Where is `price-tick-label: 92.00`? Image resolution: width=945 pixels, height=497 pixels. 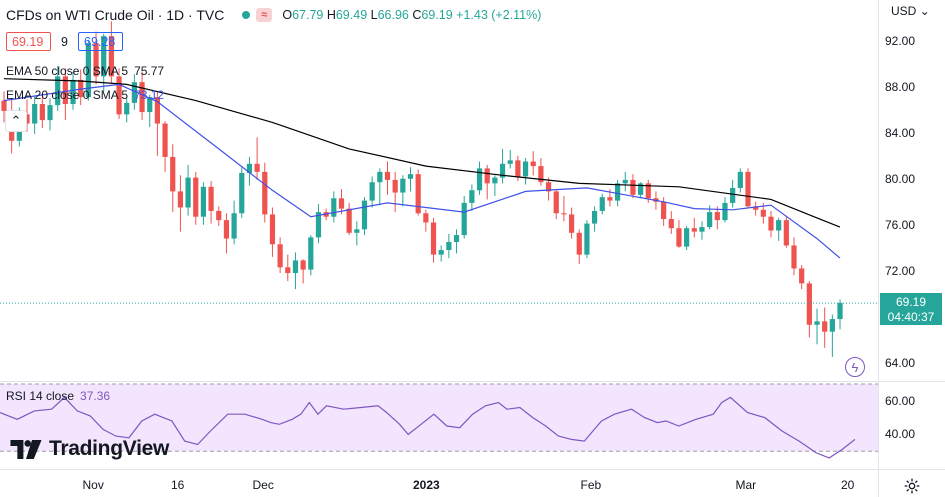 price-tick-label: 92.00 is located at coordinates (900, 40).